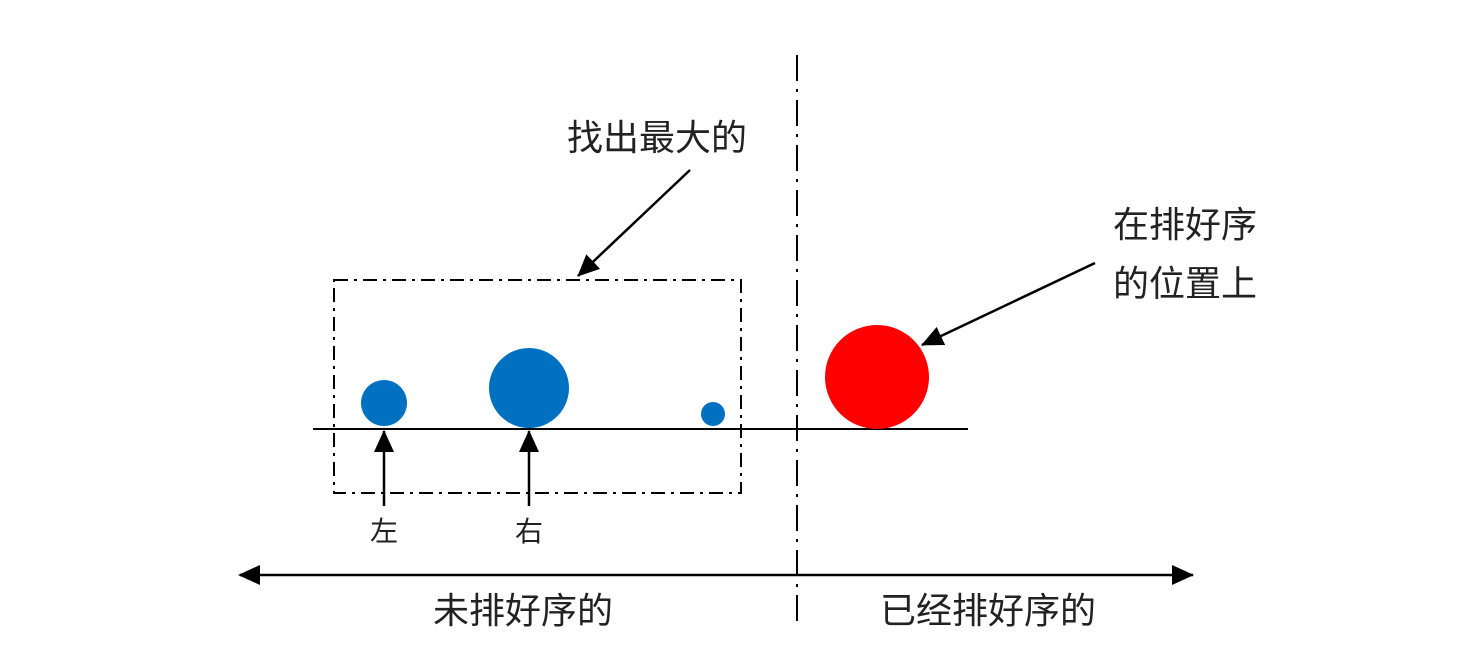 The width and height of the screenshot is (1457, 654). Describe the element at coordinates (988, 611) in the screenshot. I see `sorted-region-label: 已经排好序的` at that location.